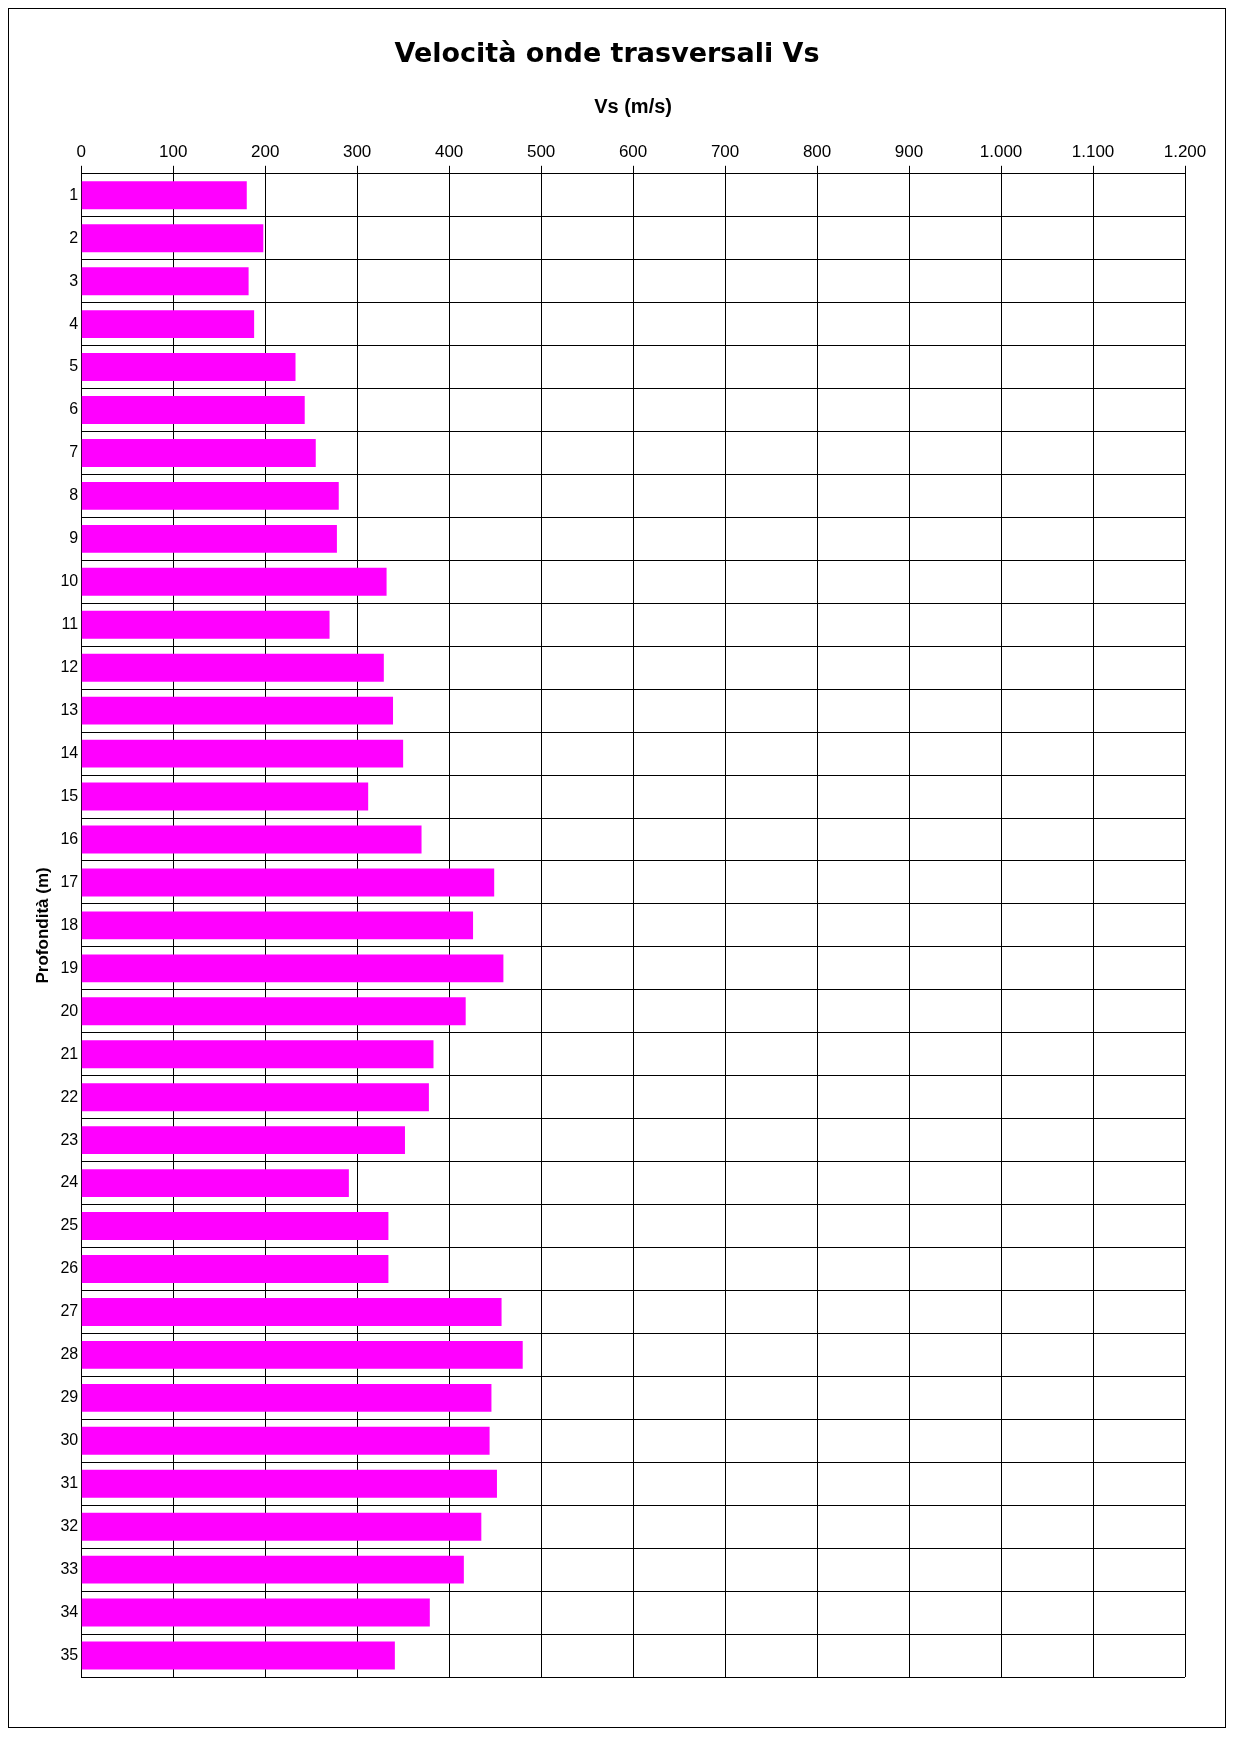 This screenshot has height=1739, width=1236. I want to click on y-tick-label: 13, so click(69, 710).